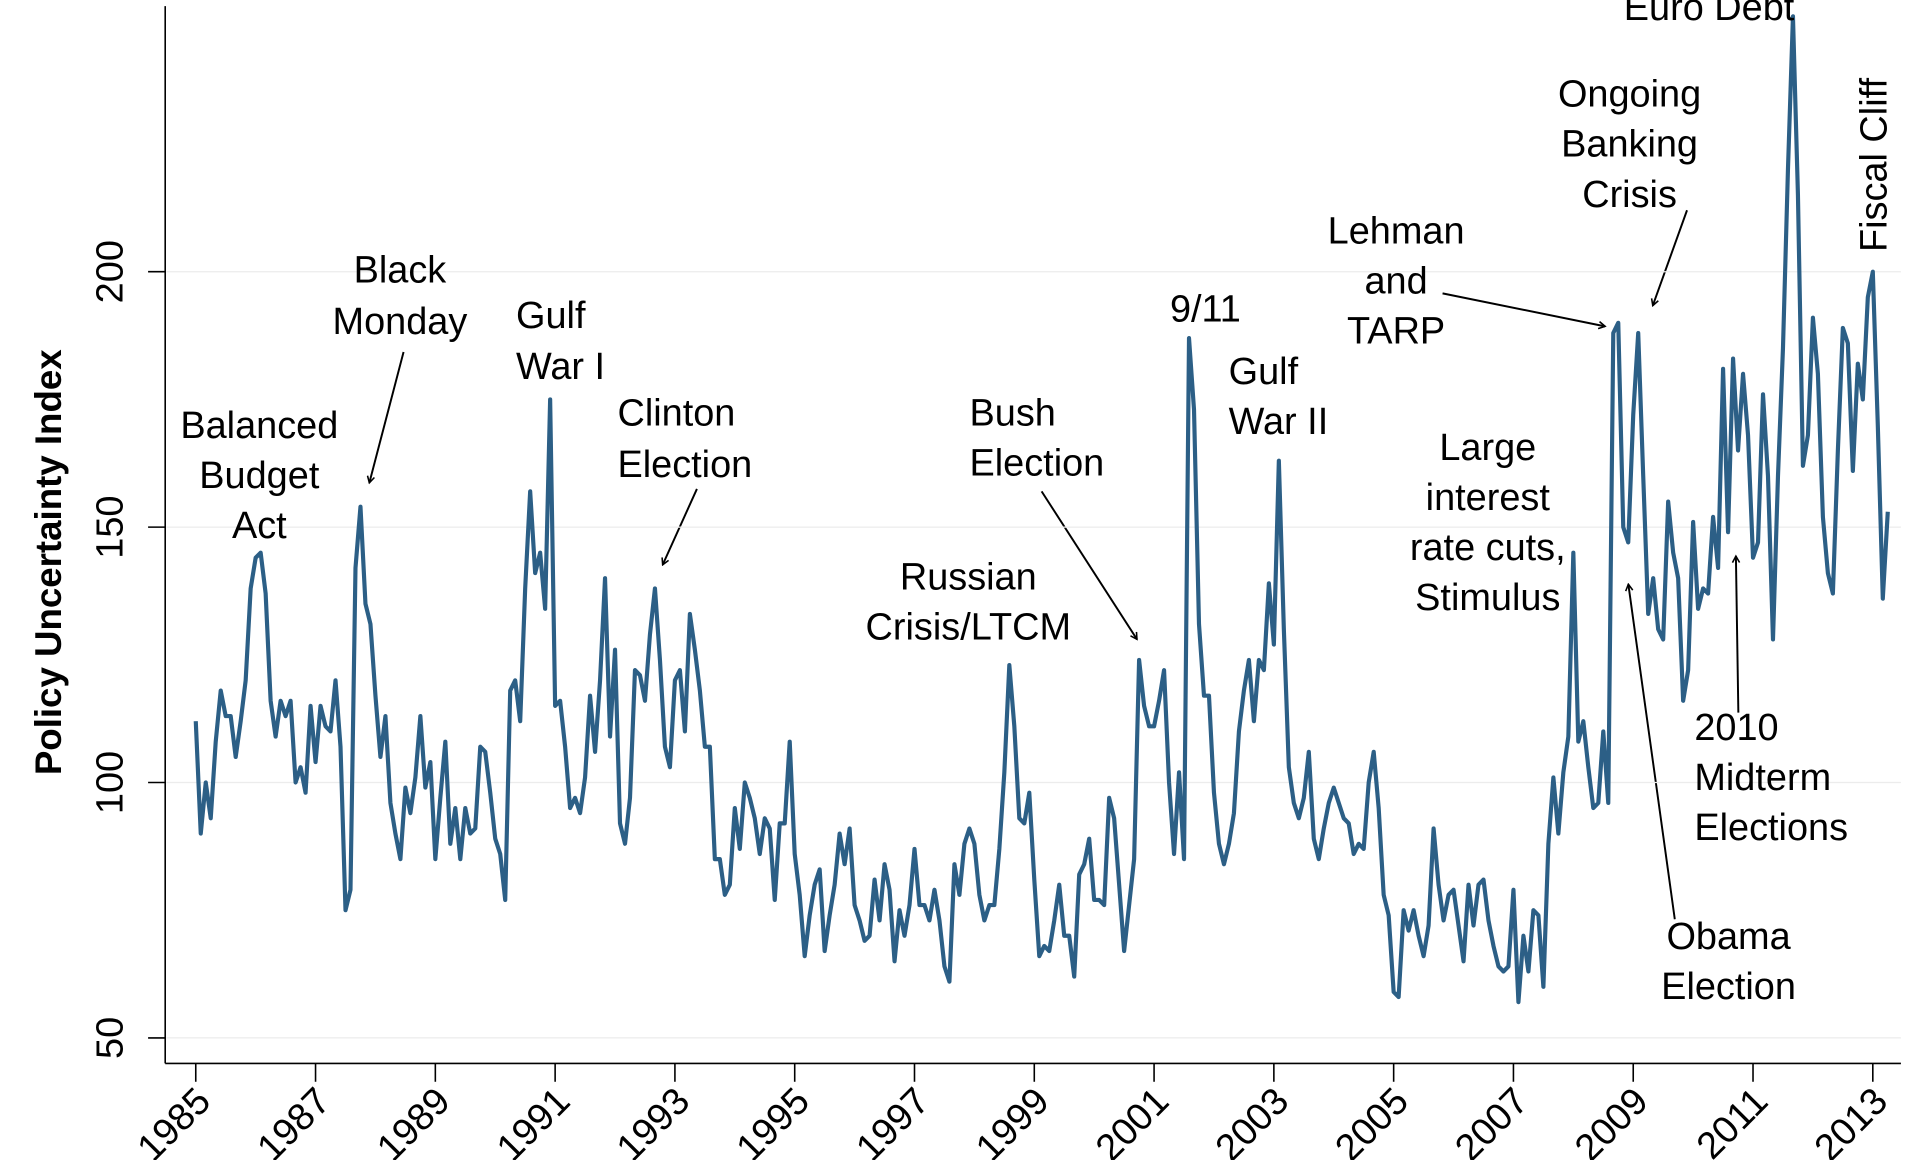 This screenshot has height=1160, width=1917. What do you see at coordinates (1629, 195) in the screenshot?
I see `annotation-text: Crisis` at bounding box center [1629, 195].